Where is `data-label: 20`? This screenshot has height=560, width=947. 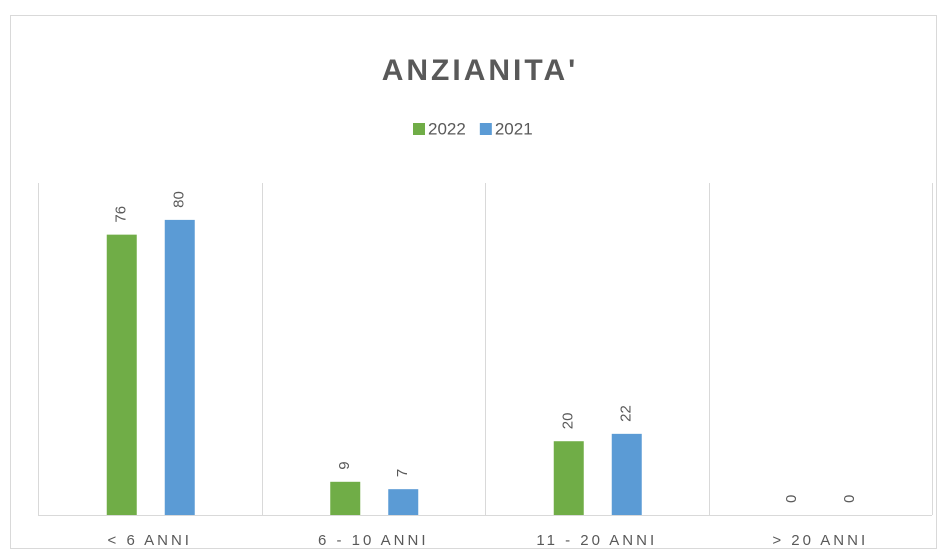 data-label: 20 is located at coordinates (568, 421).